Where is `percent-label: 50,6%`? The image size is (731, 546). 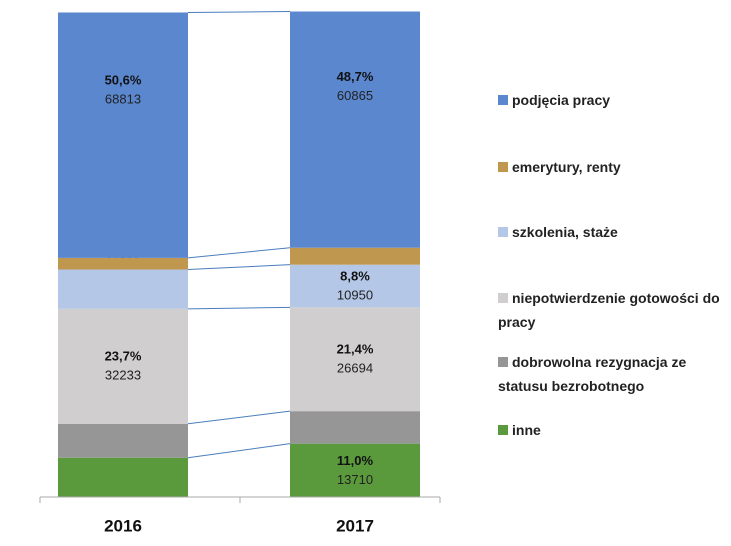 percent-label: 50,6% is located at coordinates (123, 80).